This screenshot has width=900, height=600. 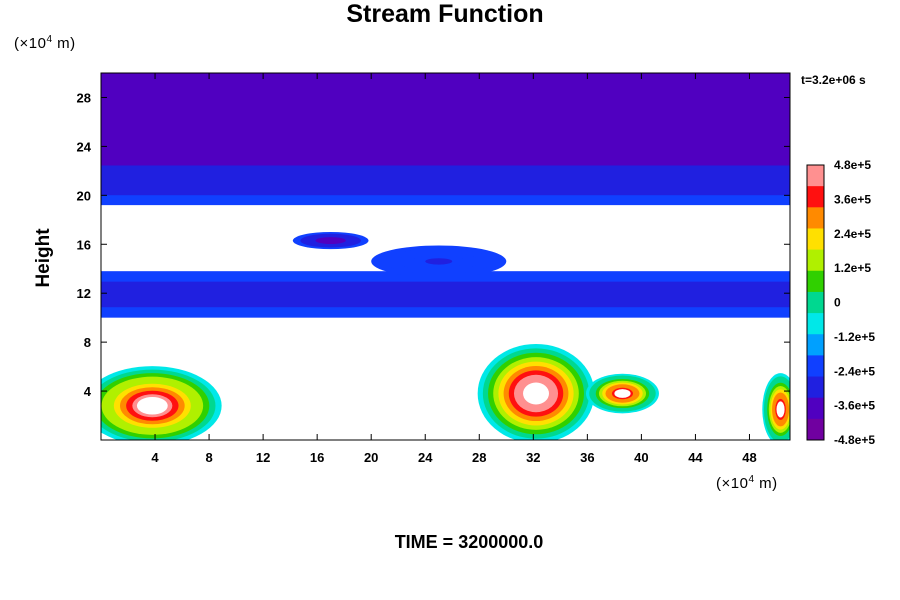 I want to click on x-tick-label: 12, so click(x=263, y=457).